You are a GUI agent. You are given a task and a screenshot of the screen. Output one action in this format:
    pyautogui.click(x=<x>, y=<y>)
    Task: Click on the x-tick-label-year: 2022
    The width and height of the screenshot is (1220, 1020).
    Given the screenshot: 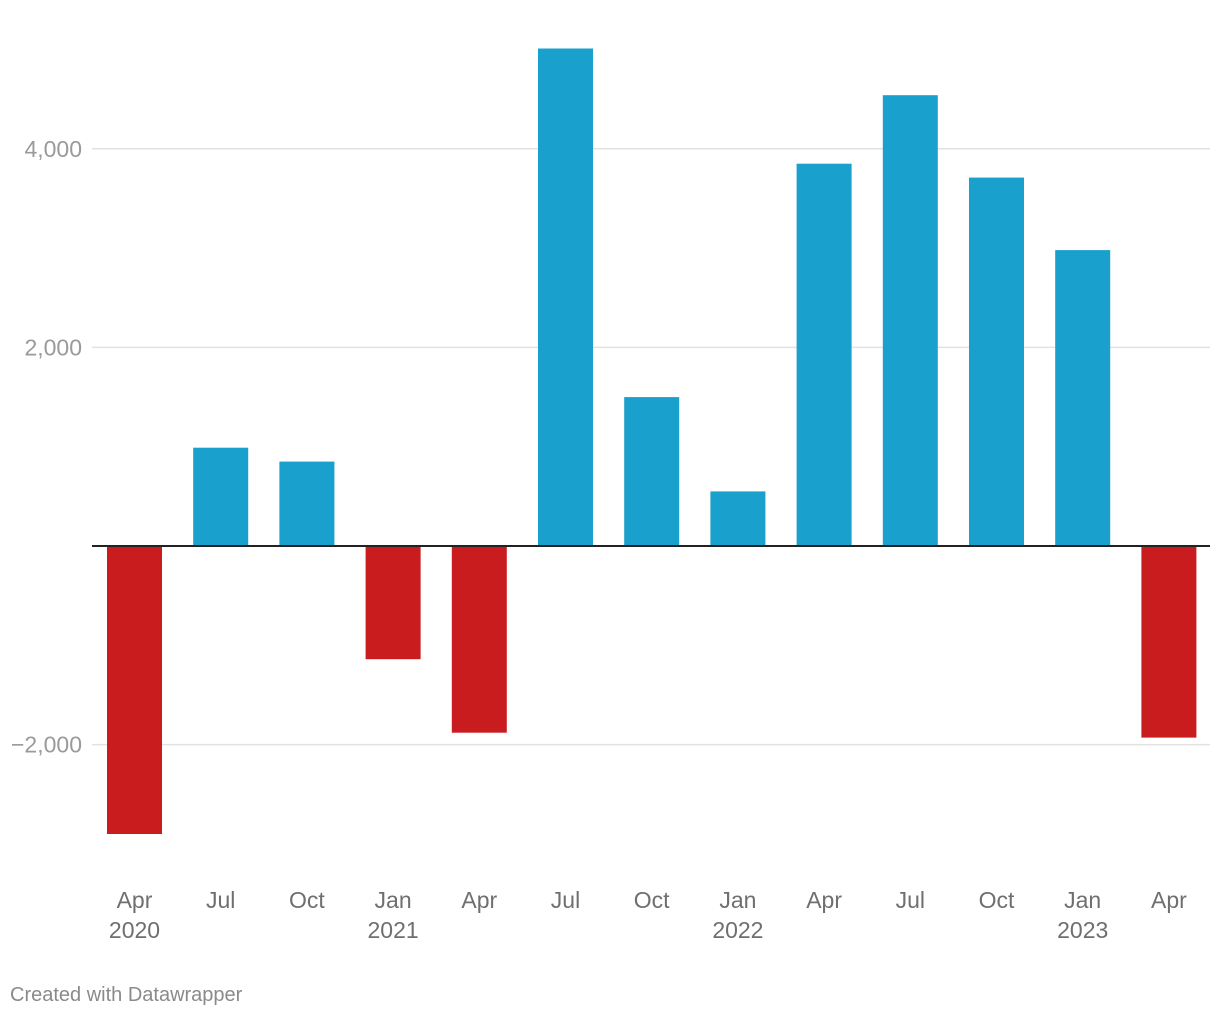 What is the action you would take?
    pyautogui.click(x=737, y=930)
    